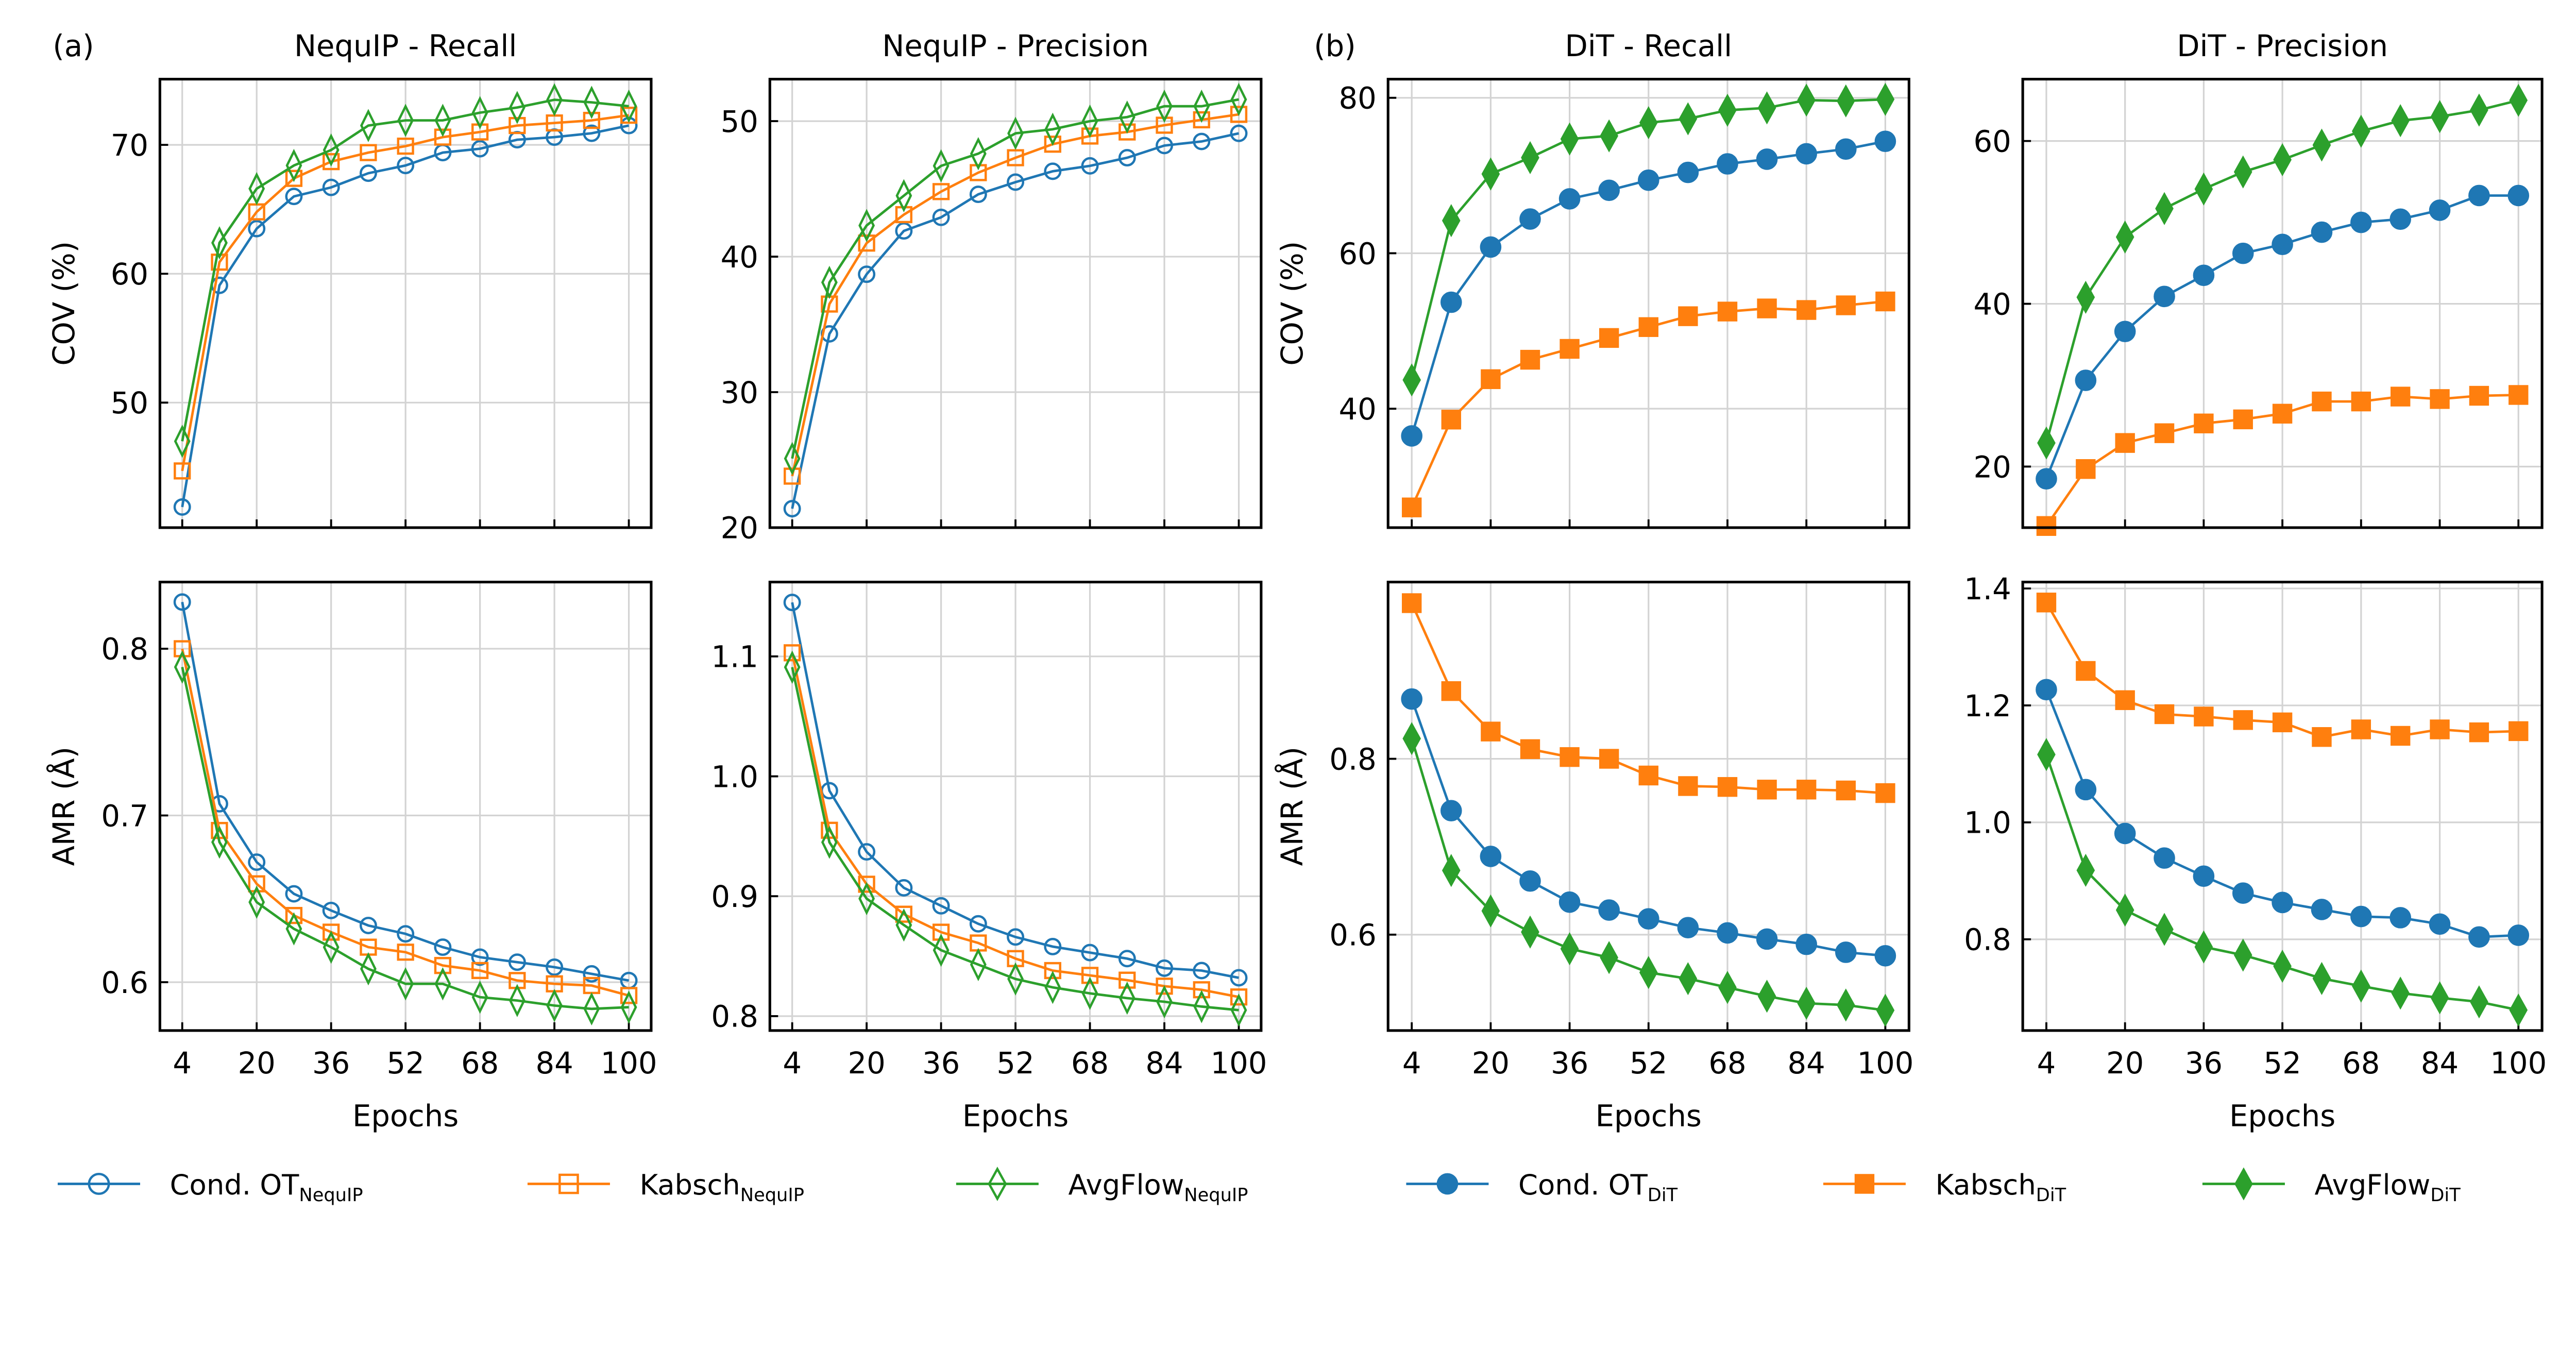 The width and height of the screenshot is (2576, 1364). What do you see at coordinates (2388, 1188) in the screenshot?
I see `legend-label: AvgFlowDiT` at bounding box center [2388, 1188].